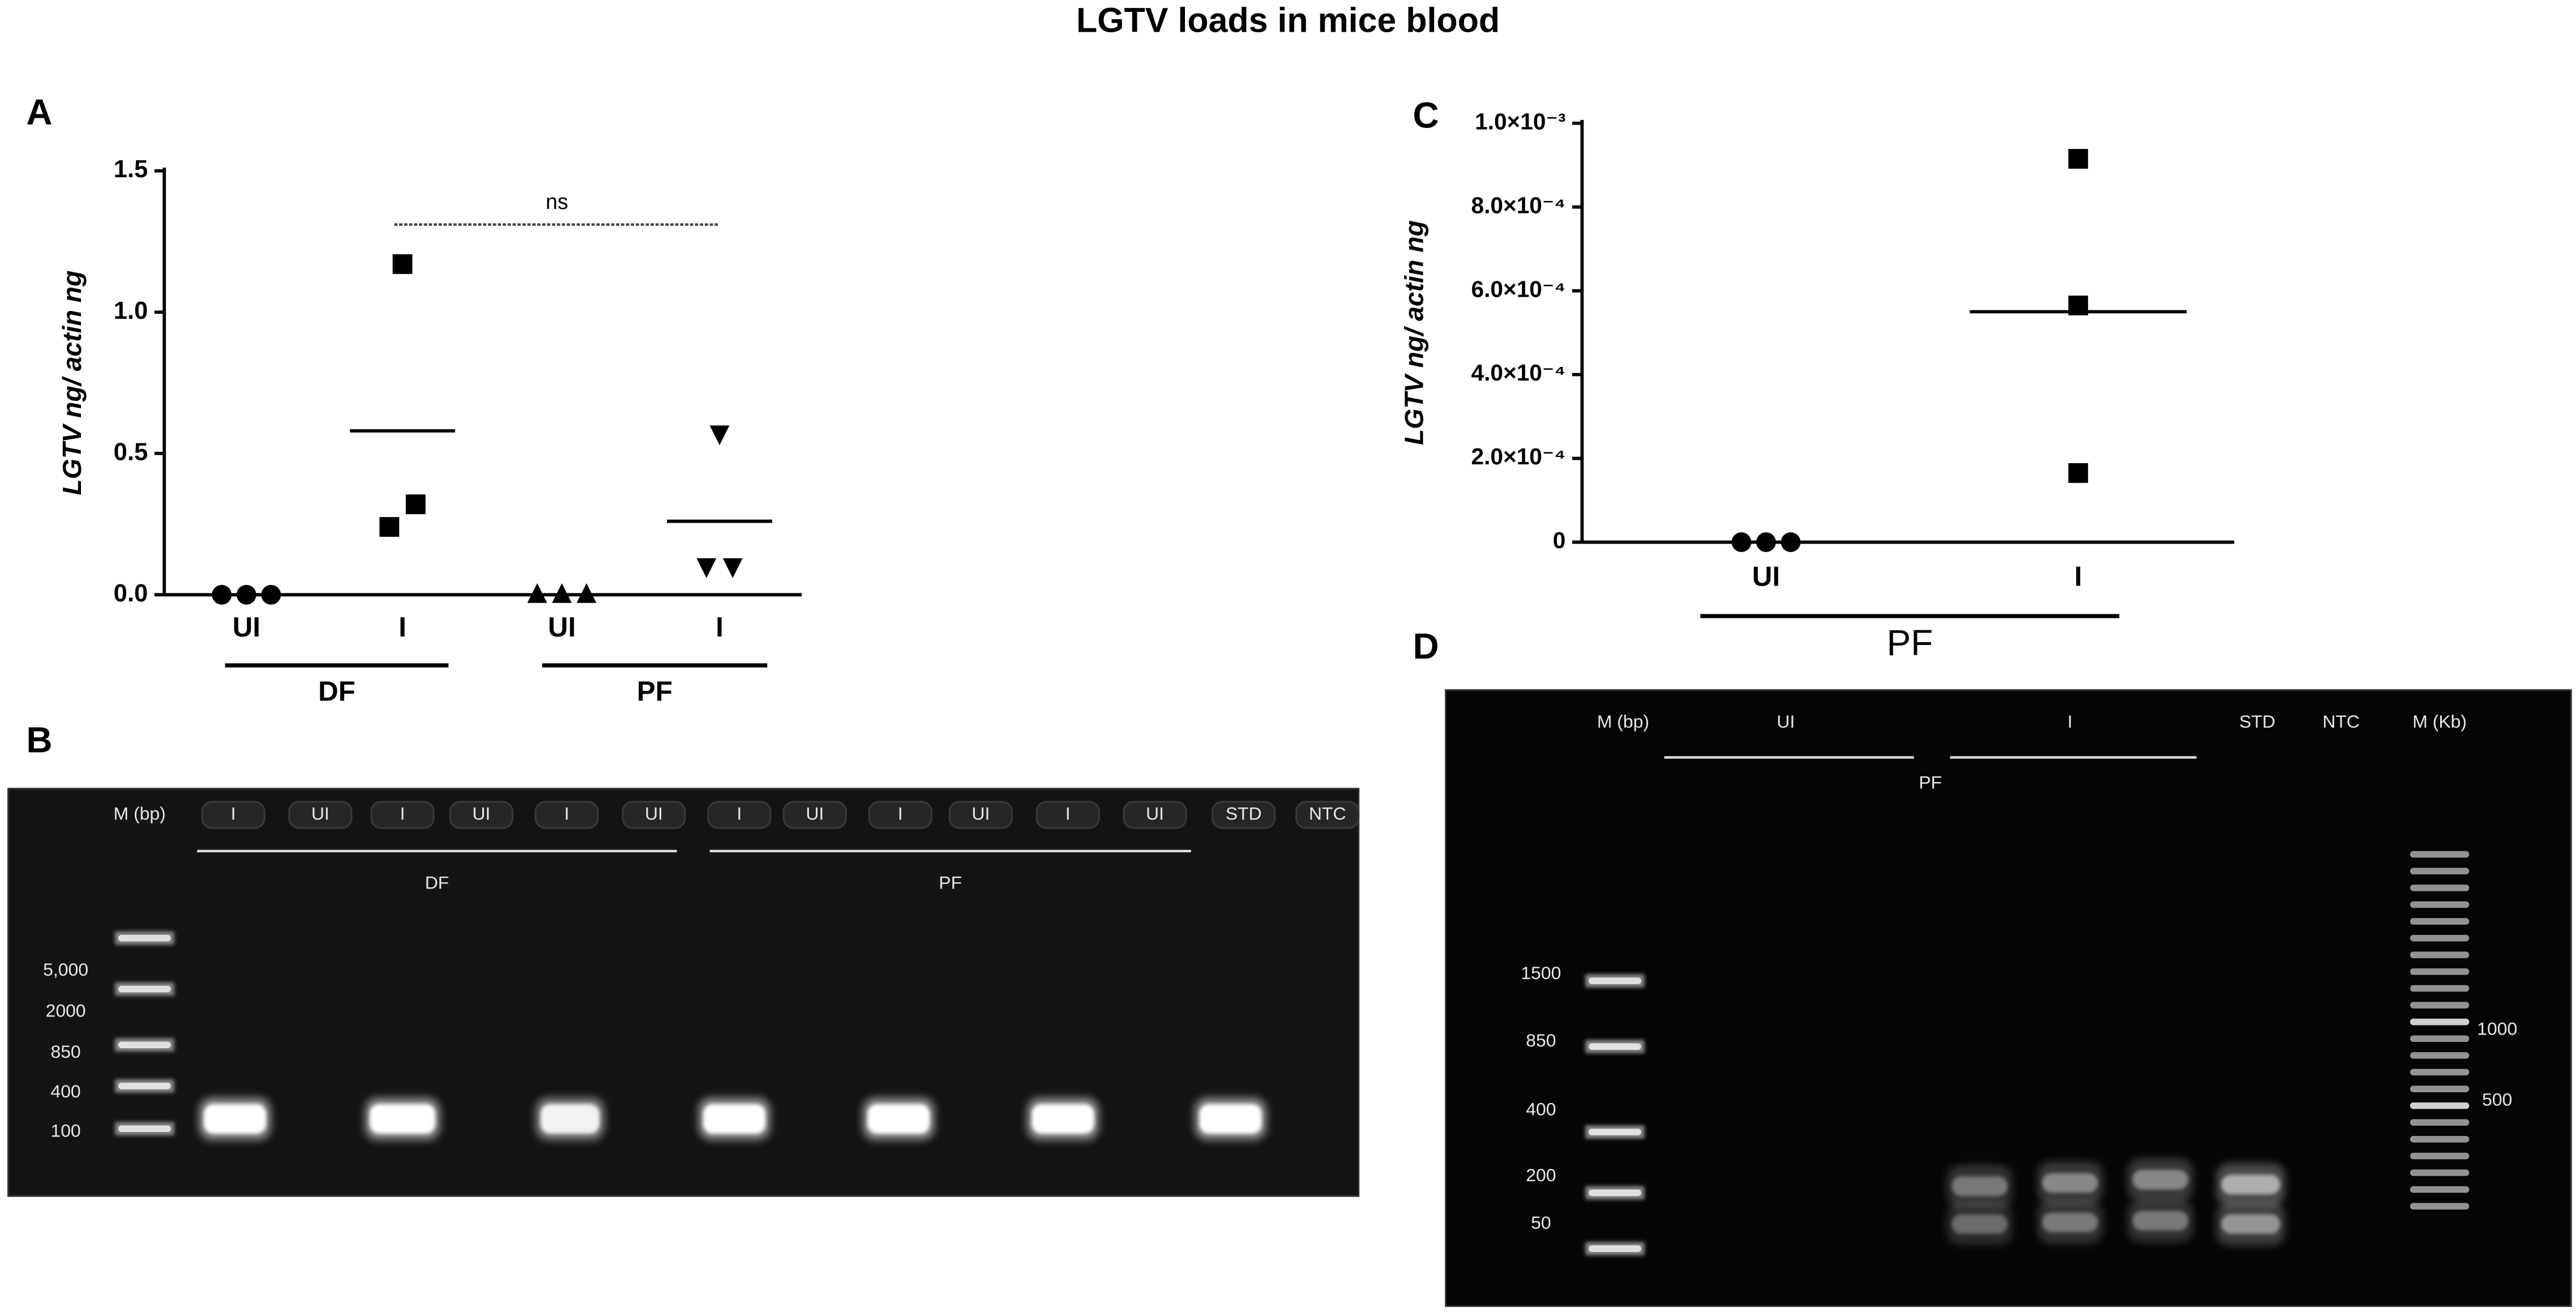  I want to click on panel-letter: D, so click(1426, 646).